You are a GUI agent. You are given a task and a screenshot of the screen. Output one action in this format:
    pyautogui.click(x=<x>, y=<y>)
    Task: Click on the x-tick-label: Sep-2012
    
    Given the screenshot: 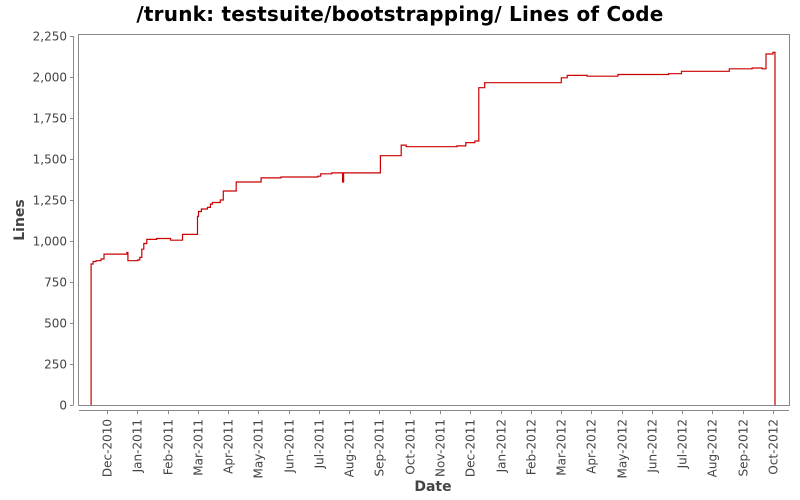 What is the action you would take?
    pyautogui.click(x=744, y=448)
    